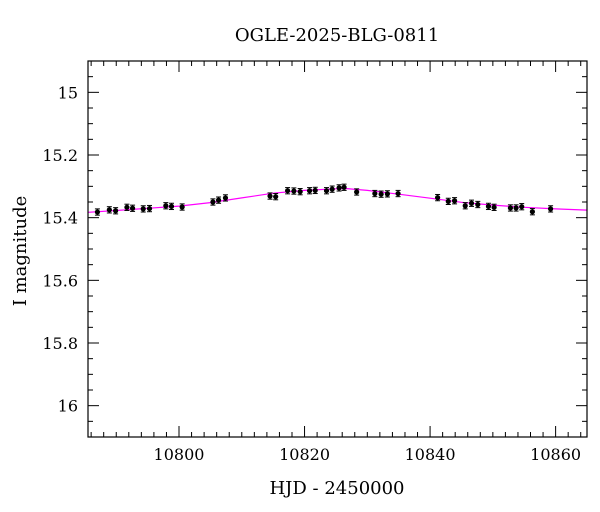  What do you see at coordinates (68, 406) in the screenshot?
I see `y-tick-label: 16` at bounding box center [68, 406].